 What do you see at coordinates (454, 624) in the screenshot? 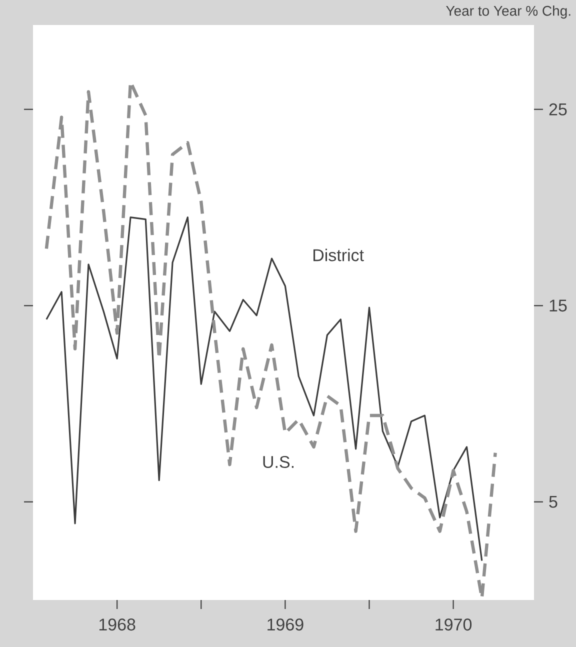
I see `x-tick-label: 1970` at bounding box center [454, 624].